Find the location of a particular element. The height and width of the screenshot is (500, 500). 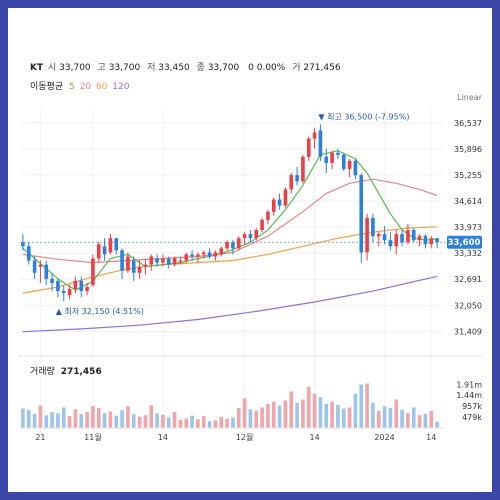

date-tick-label: 14 is located at coordinates (431, 437).